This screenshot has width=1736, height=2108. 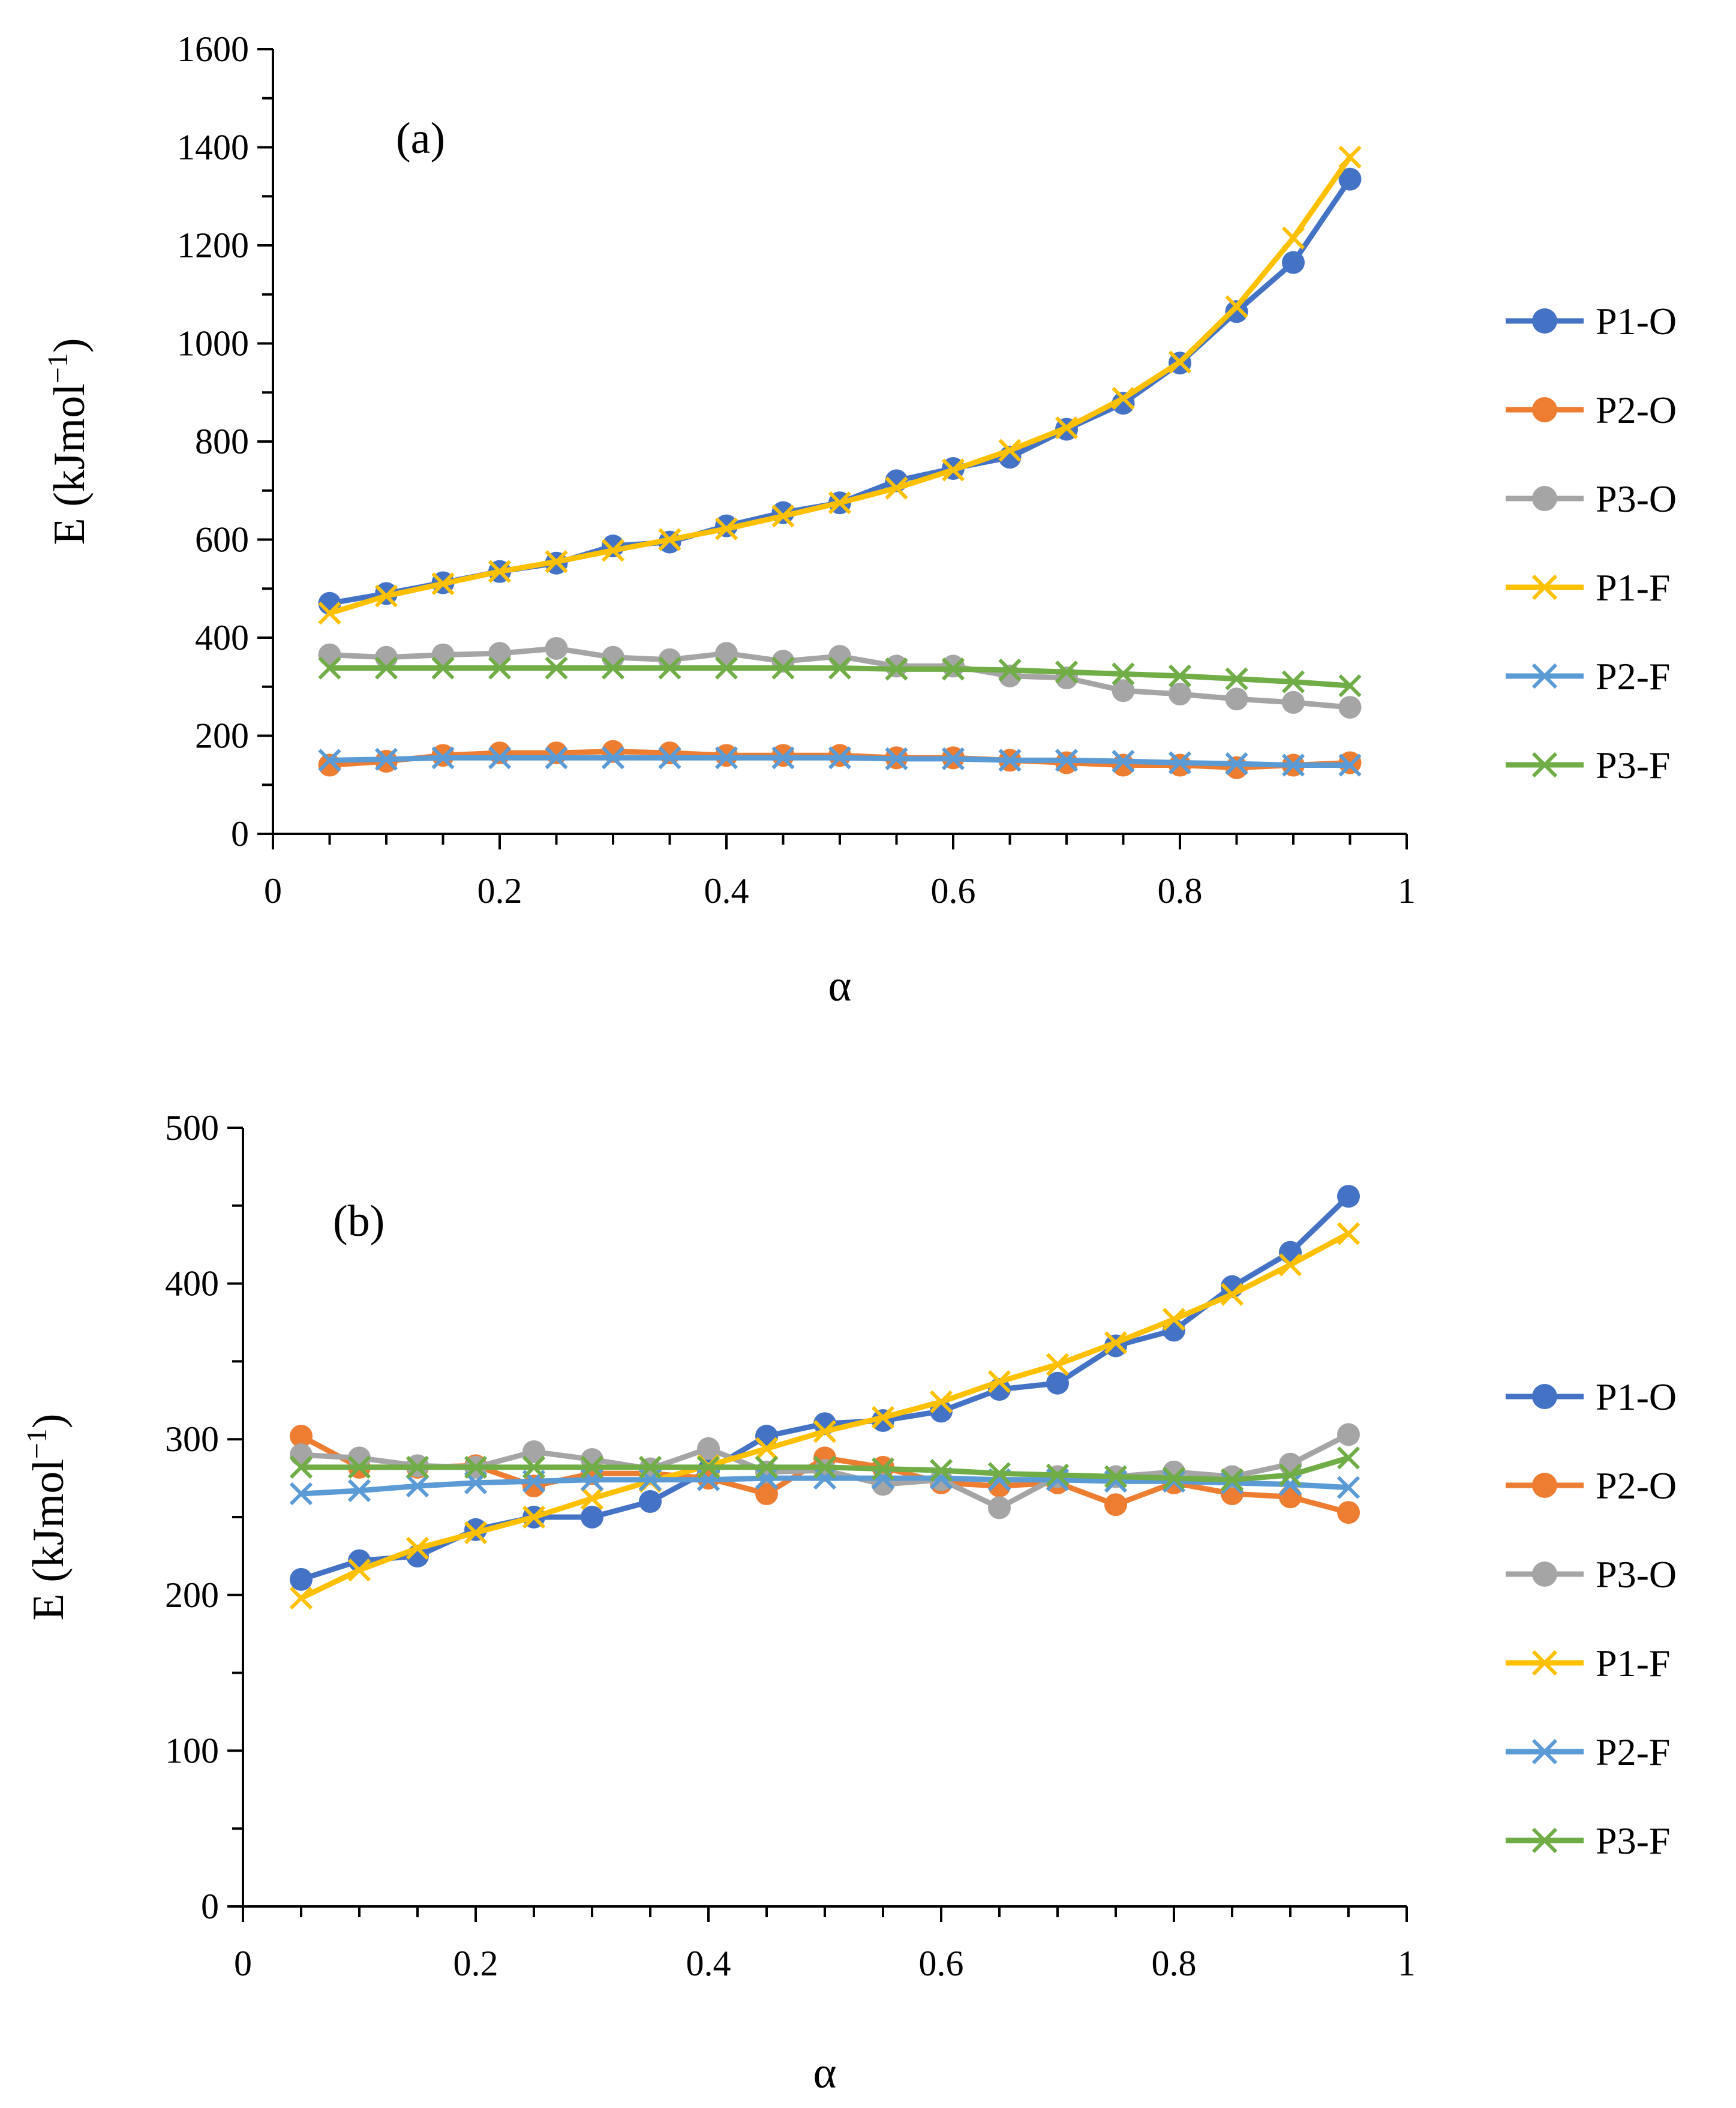 I want to click on y-tick-label: 1600, so click(x=213, y=49).